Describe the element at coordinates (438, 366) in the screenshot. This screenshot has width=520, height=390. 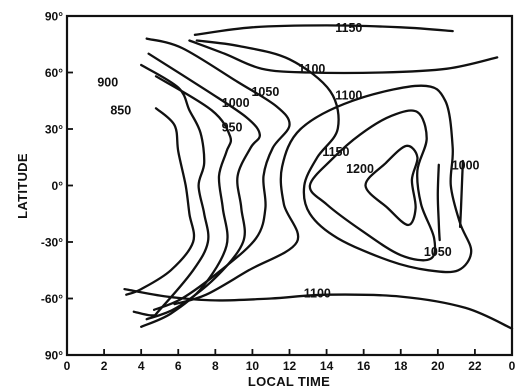
I see `x-tick-label: 20` at that location.